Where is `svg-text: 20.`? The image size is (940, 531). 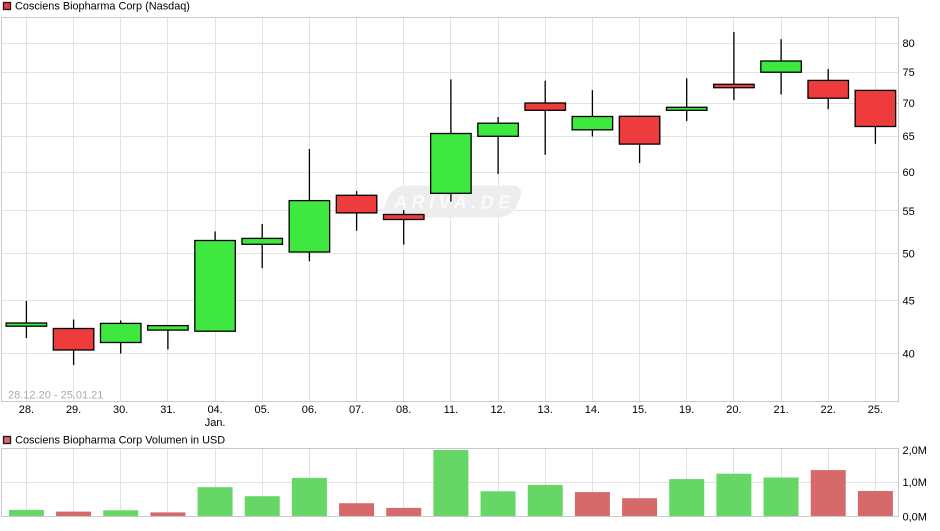
svg-text: 20. is located at coordinates (733, 410).